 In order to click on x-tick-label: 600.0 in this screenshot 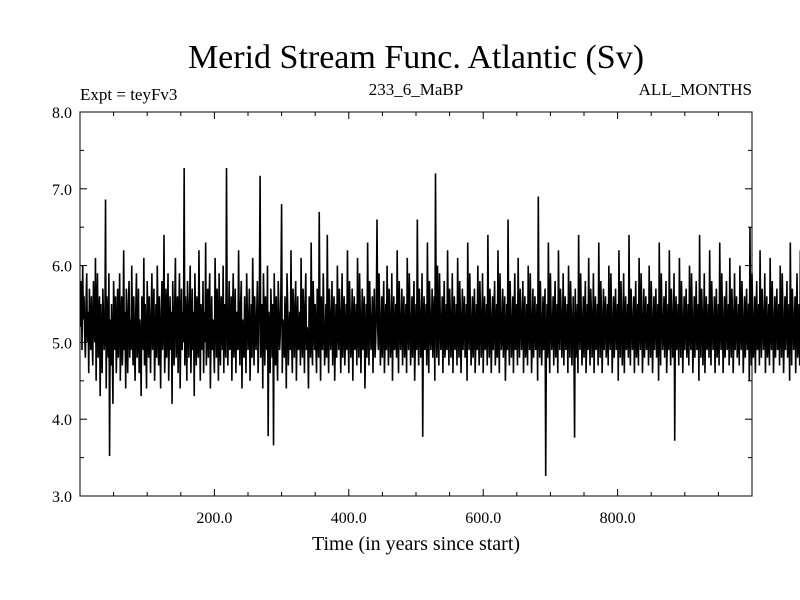, I will do `click(483, 518)`.